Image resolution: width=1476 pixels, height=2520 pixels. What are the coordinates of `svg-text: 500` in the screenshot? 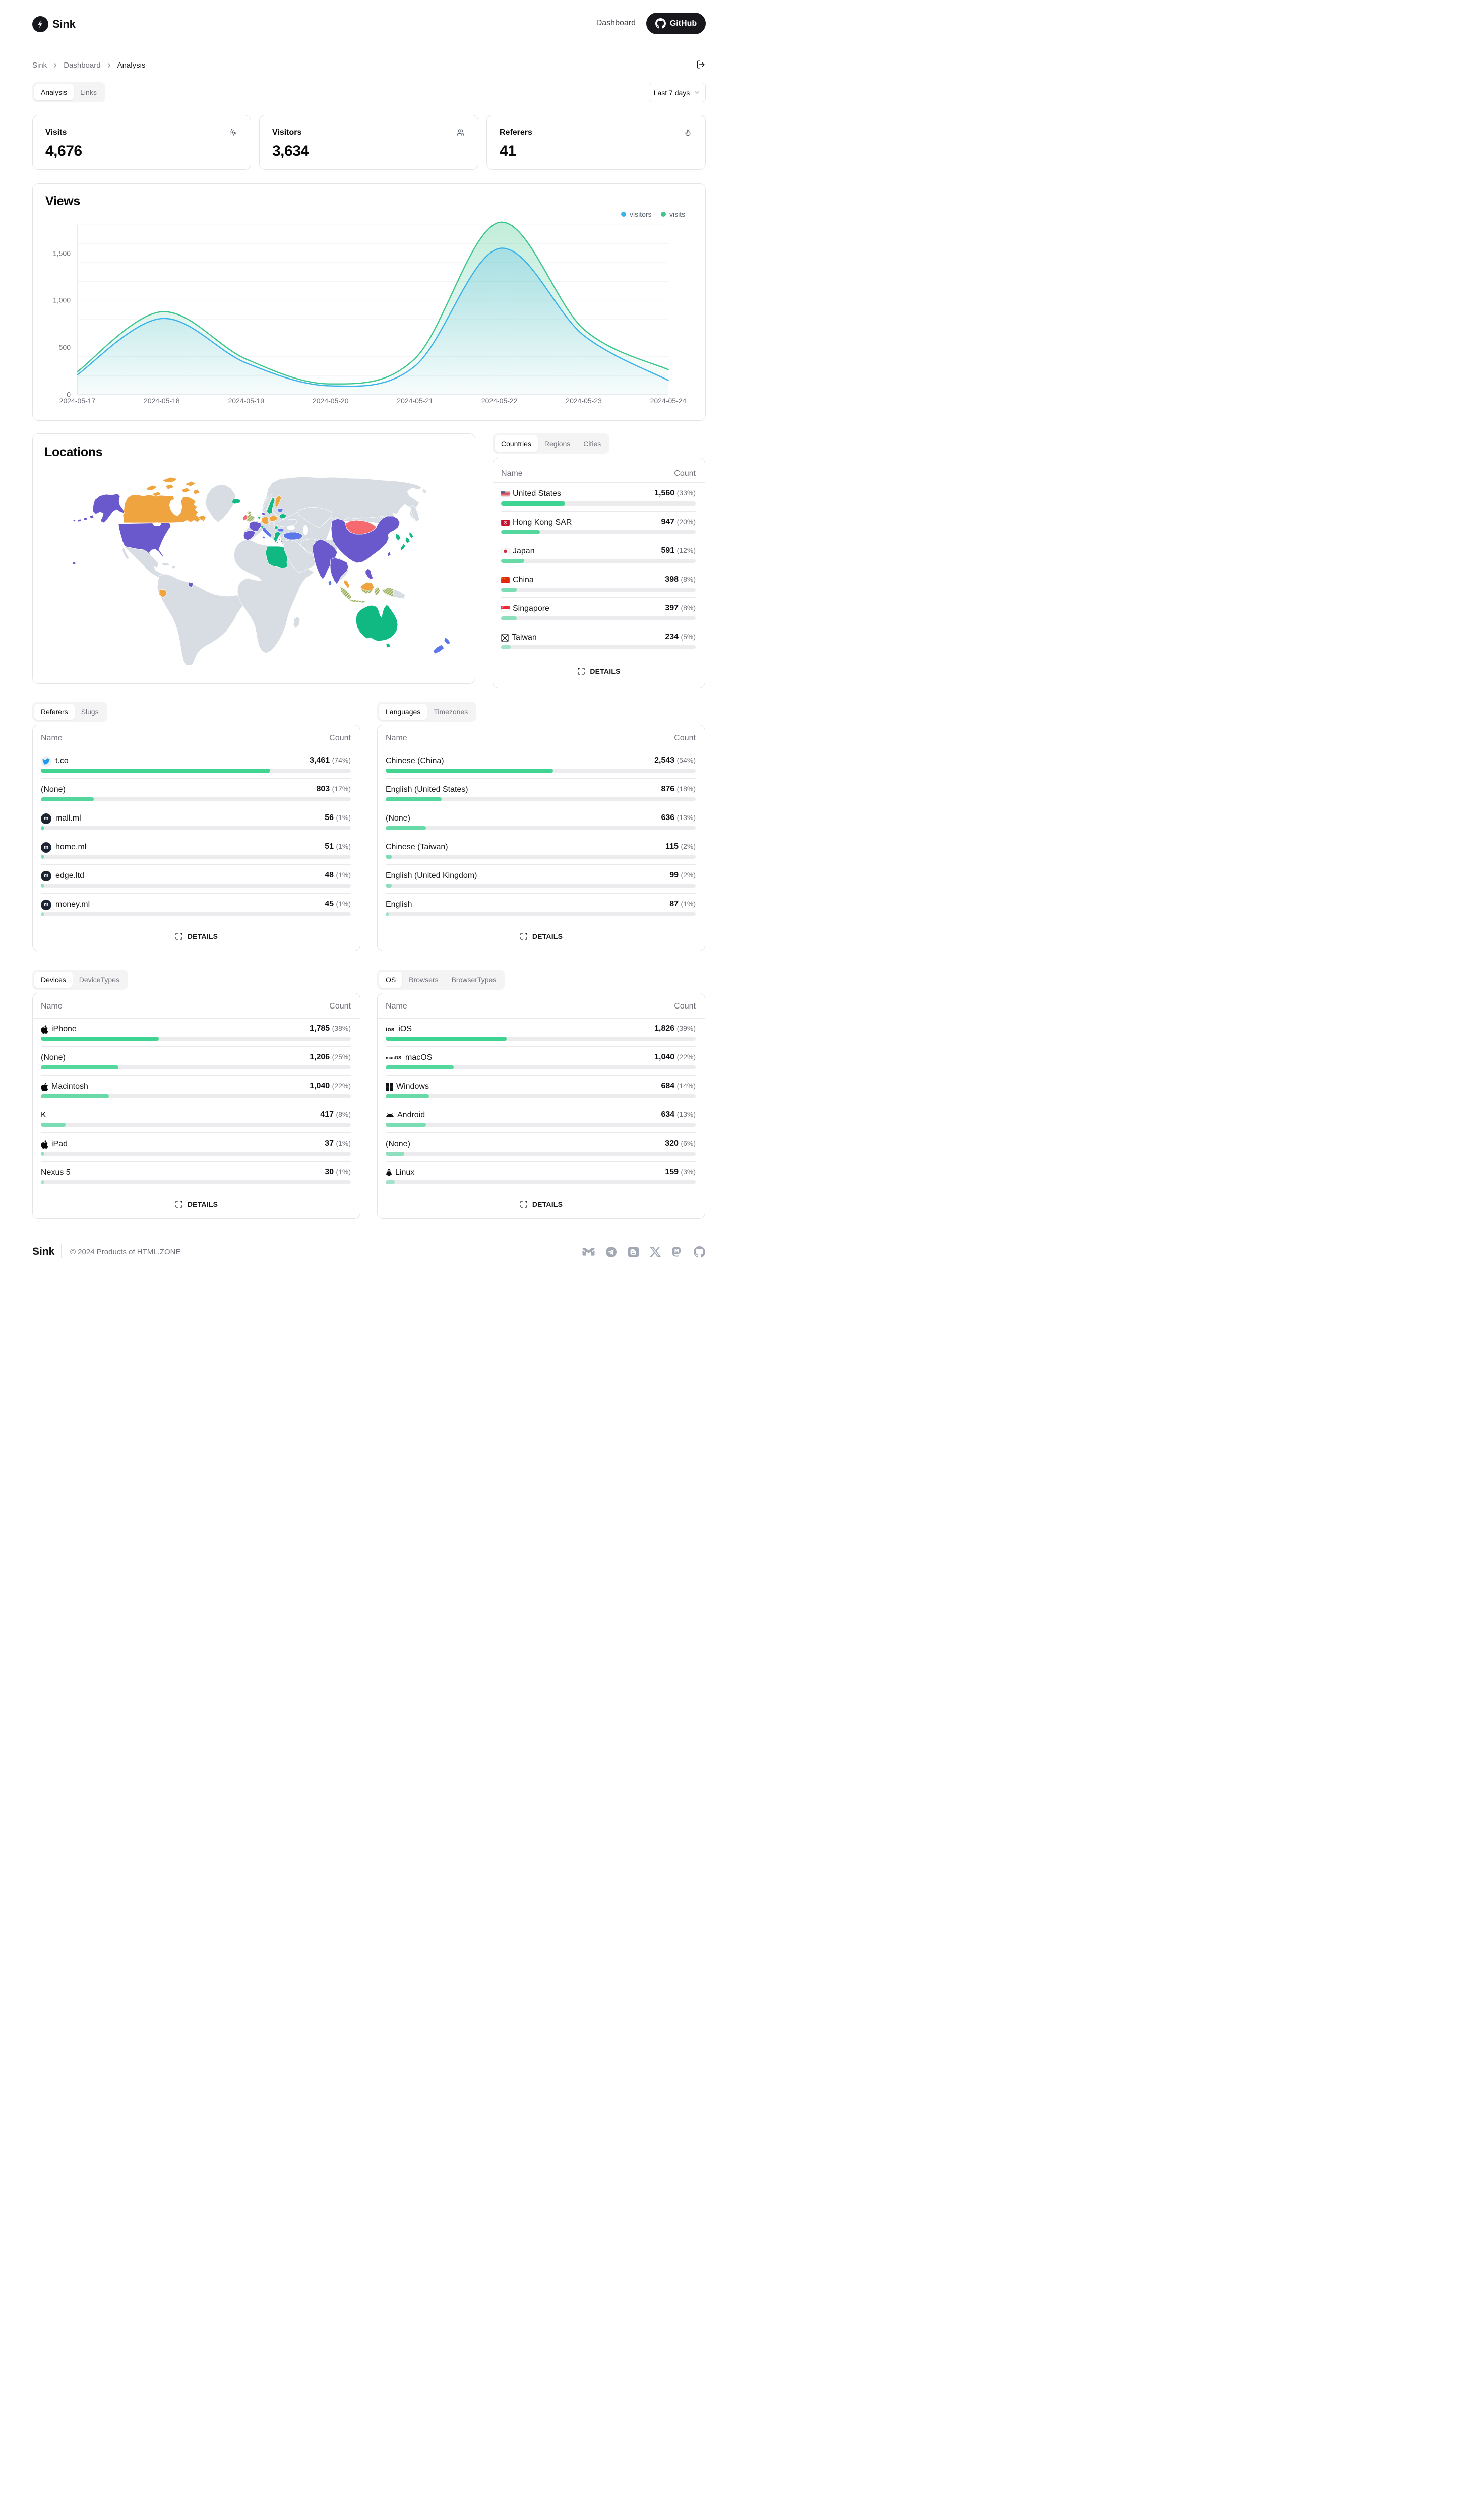 It's located at (65, 347).